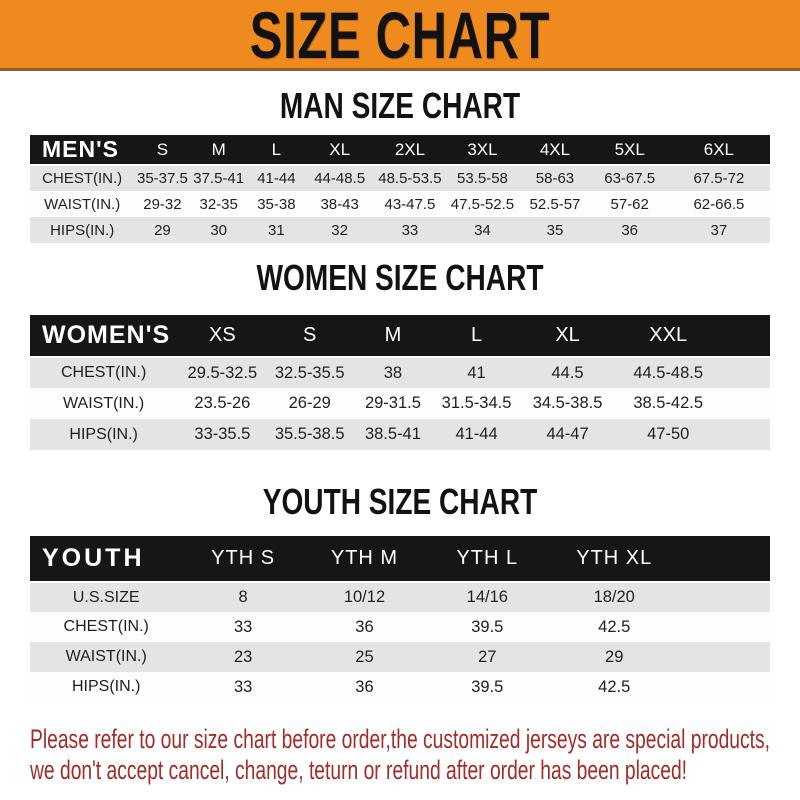  What do you see at coordinates (243, 558) in the screenshot?
I see `column-header: YTH S` at bounding box center [243, 558].